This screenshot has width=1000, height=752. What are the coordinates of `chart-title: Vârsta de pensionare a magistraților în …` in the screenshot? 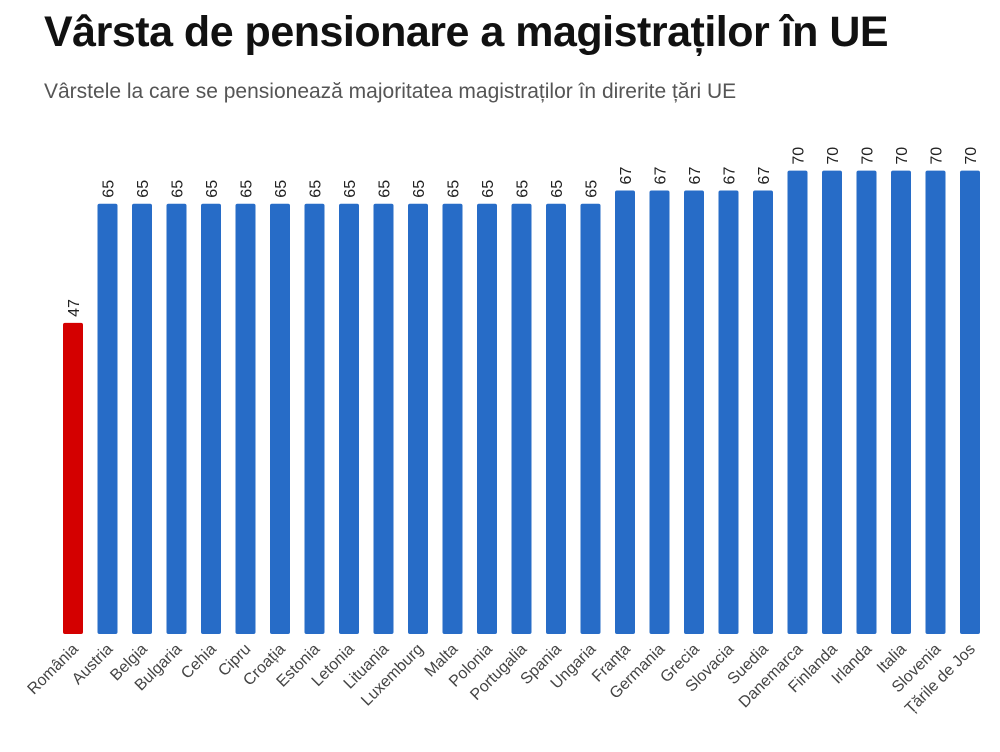 It's located at (466, 32).